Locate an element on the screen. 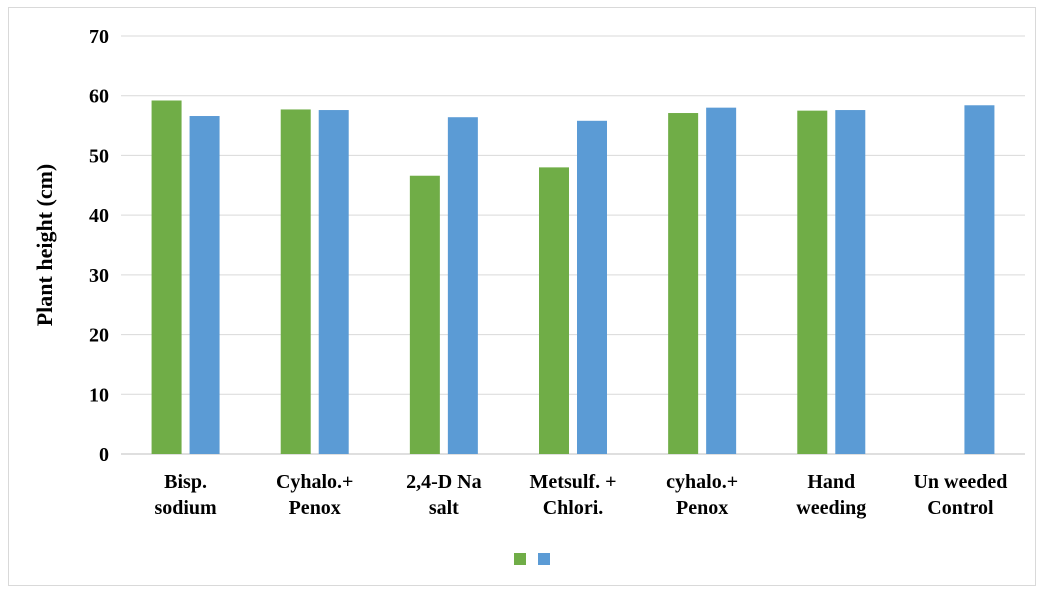 This screenshot has height=594, width=1044. bar-series2-cat7 is located at coordinates (979, 280).